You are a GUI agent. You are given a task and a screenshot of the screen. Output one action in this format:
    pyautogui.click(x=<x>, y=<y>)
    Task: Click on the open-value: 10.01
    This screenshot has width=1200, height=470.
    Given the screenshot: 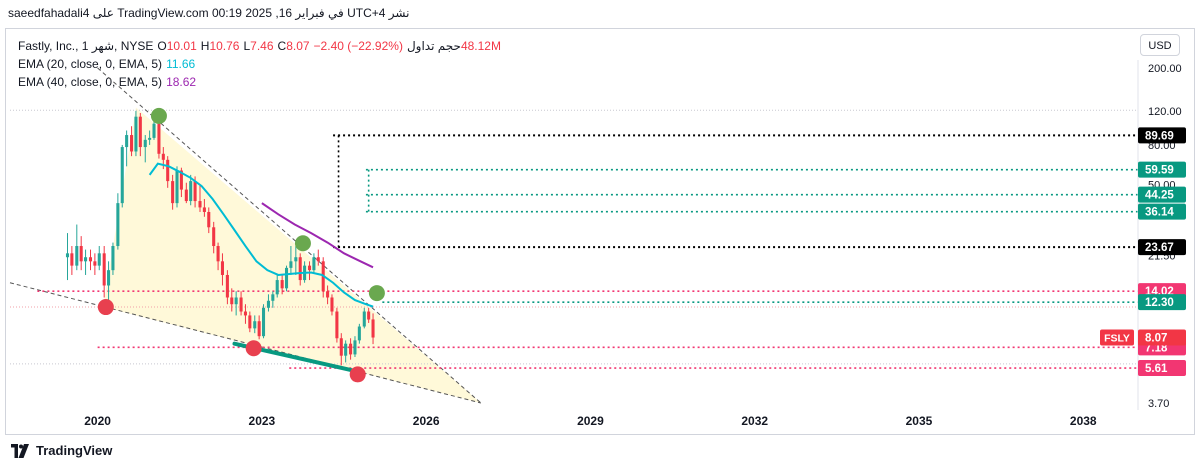 What is the action you would take?
    pyautogui.click(x=181, y=46)
    